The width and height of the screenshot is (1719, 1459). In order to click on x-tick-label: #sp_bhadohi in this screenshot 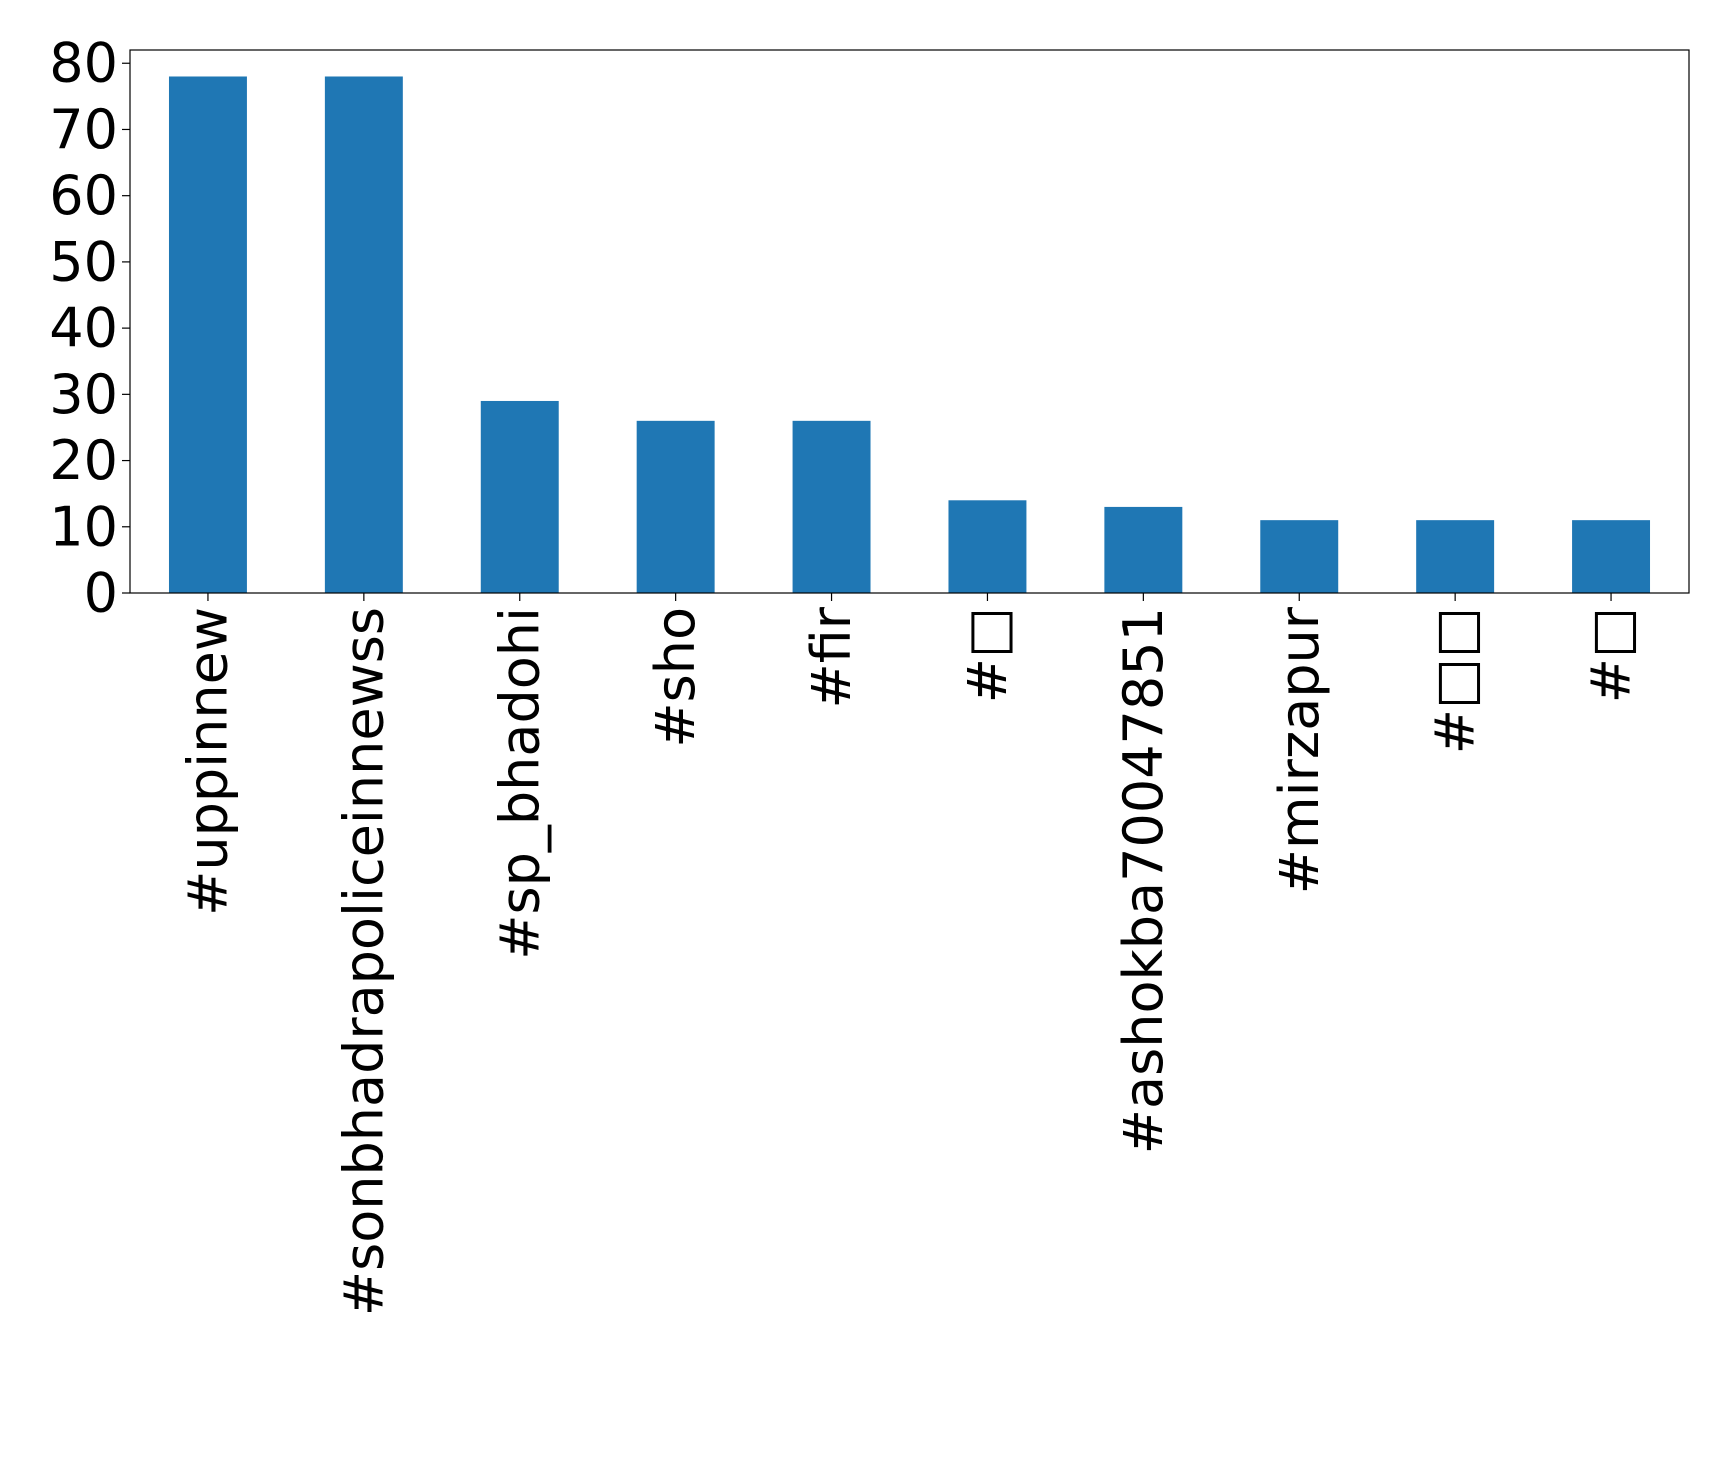, I will do `click(519, 783)`.